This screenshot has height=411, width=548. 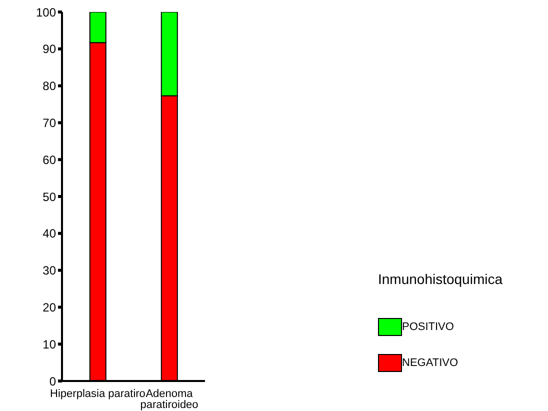 I want to click on y-tick-label: 10, so click(x=49, y=344).